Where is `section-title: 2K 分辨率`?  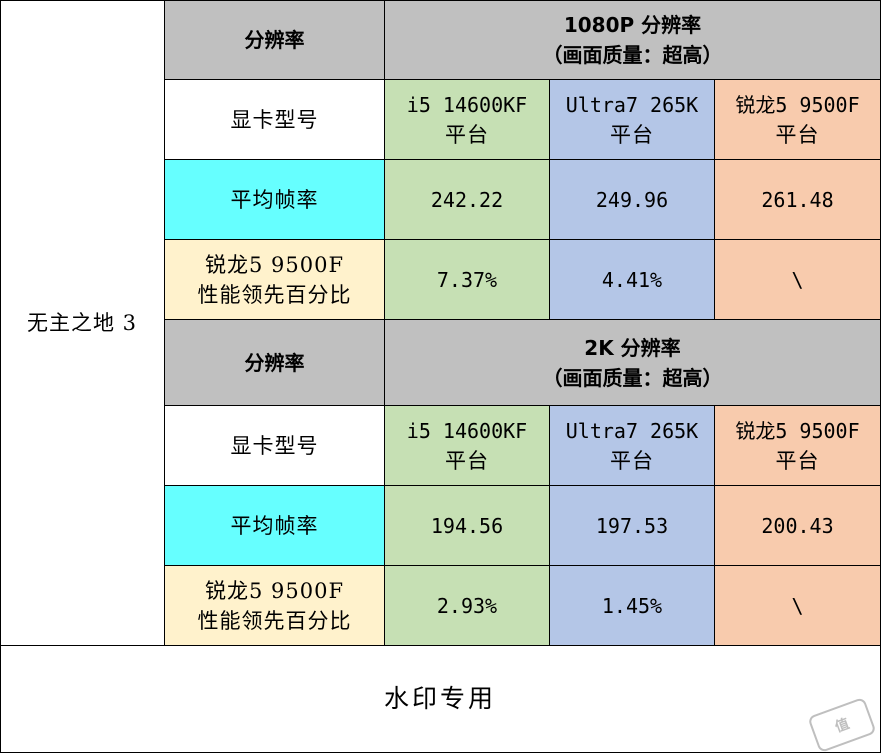
section-title: 2K 分辨率 is located at coordinates (632, 347).